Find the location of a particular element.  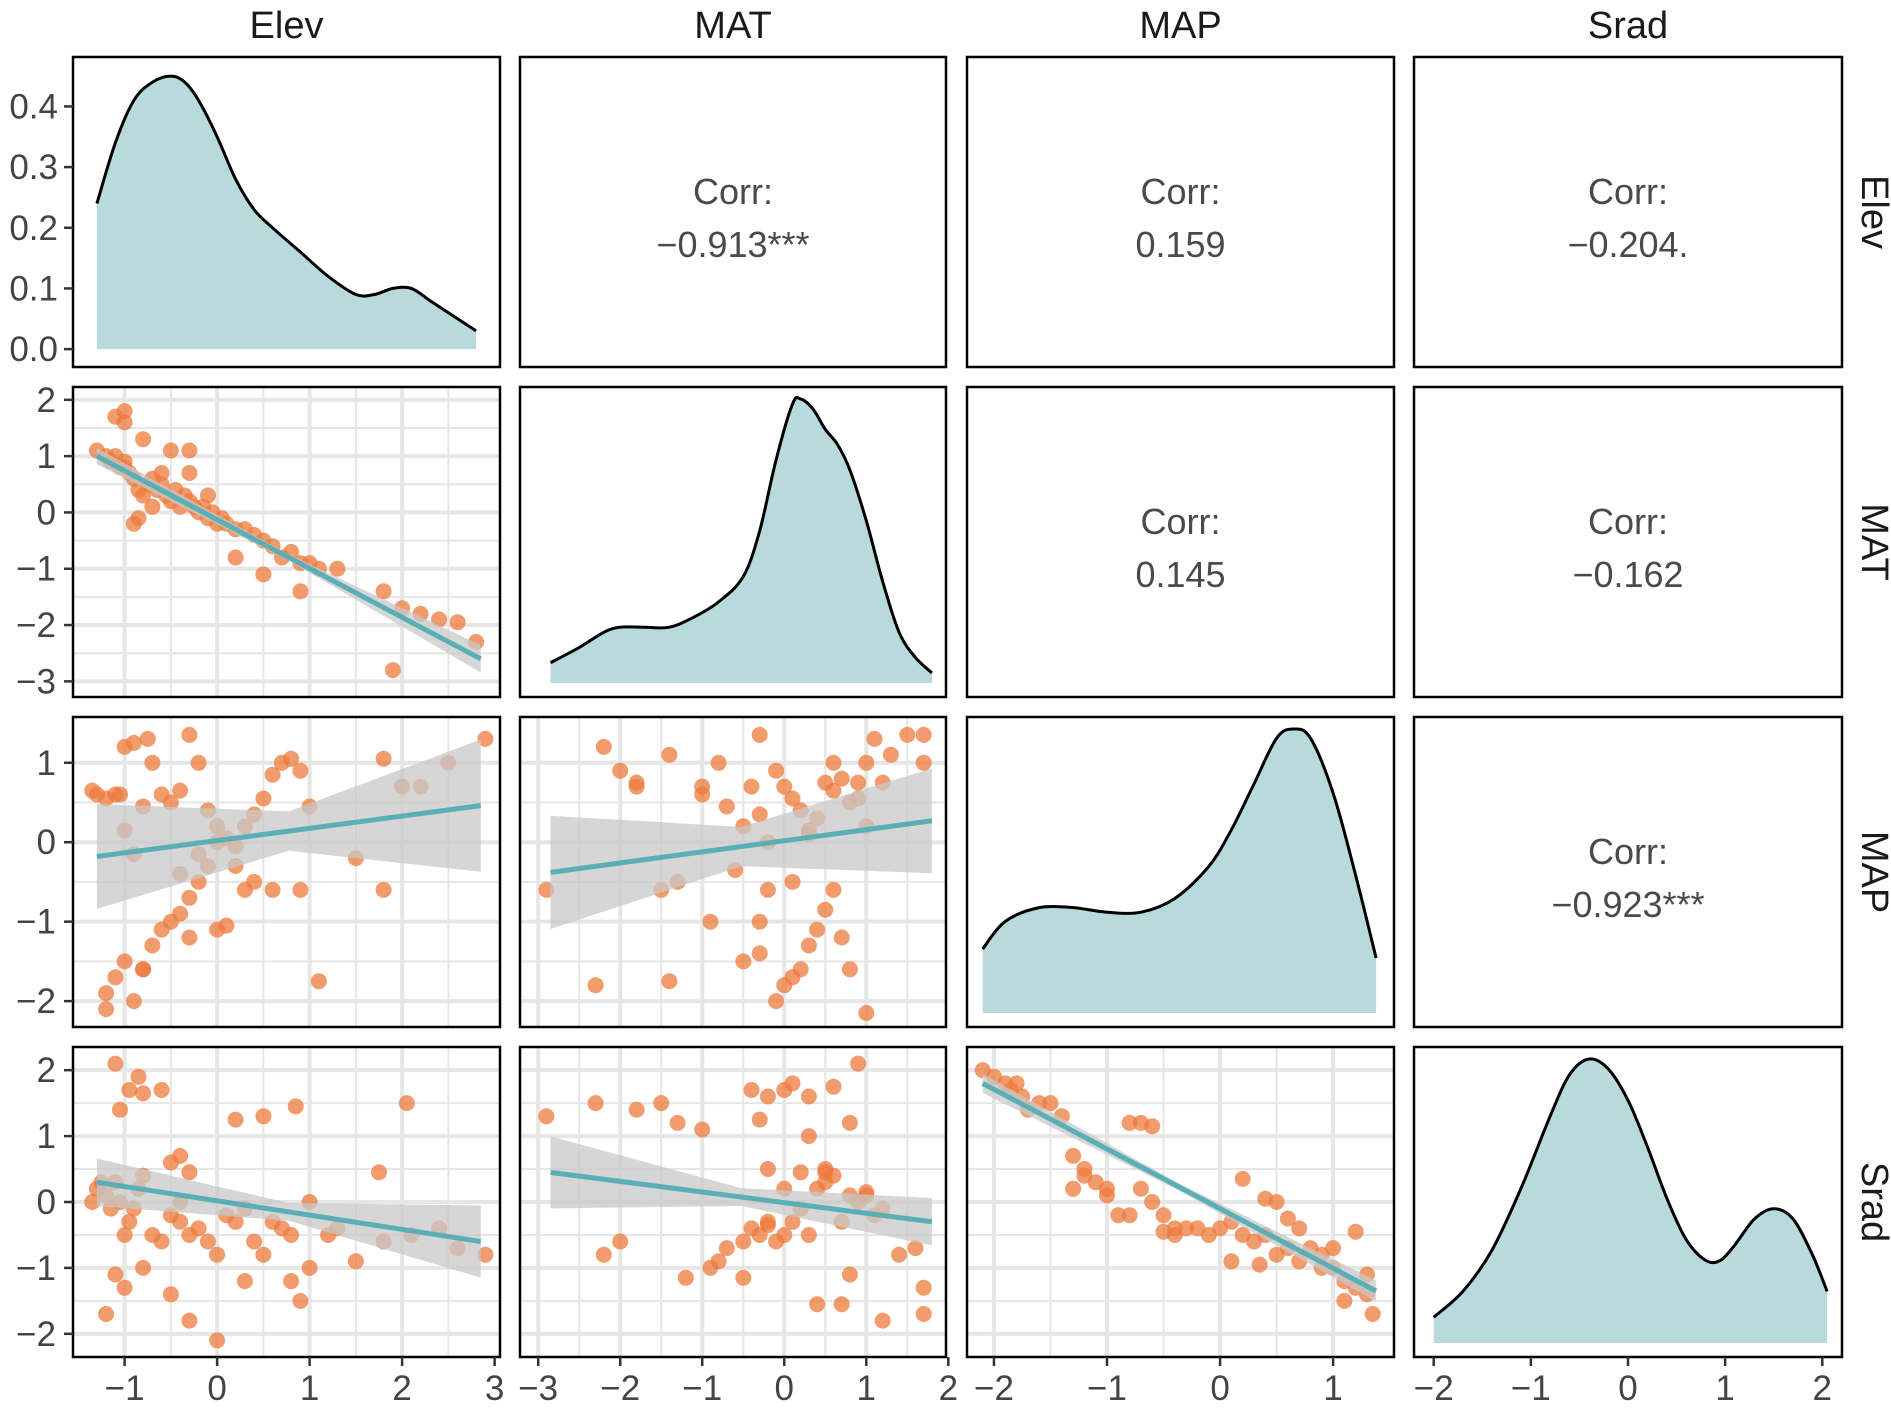

density-curve-elev is located at coordinates (286, 203).